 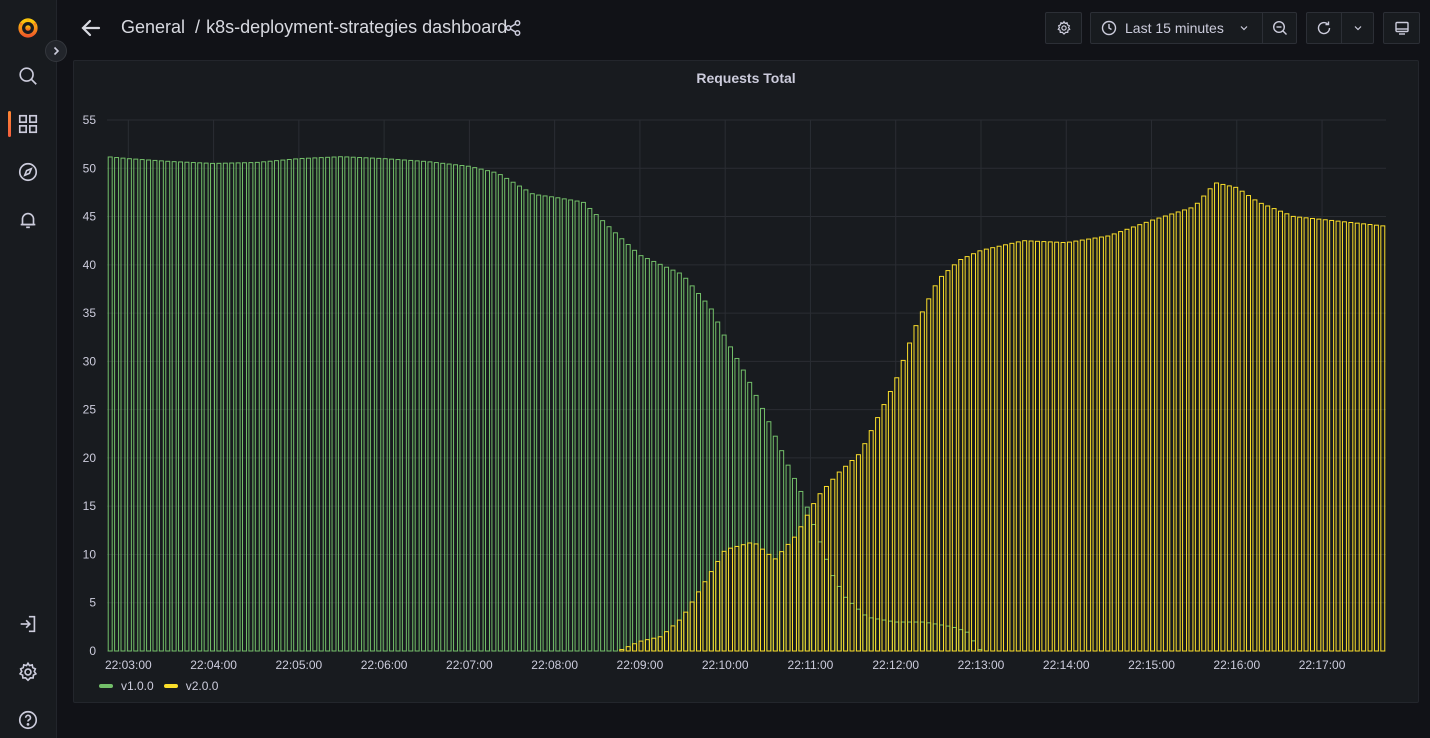 I want to click on dashboard-settings-button, so click(x=1063, y=28).